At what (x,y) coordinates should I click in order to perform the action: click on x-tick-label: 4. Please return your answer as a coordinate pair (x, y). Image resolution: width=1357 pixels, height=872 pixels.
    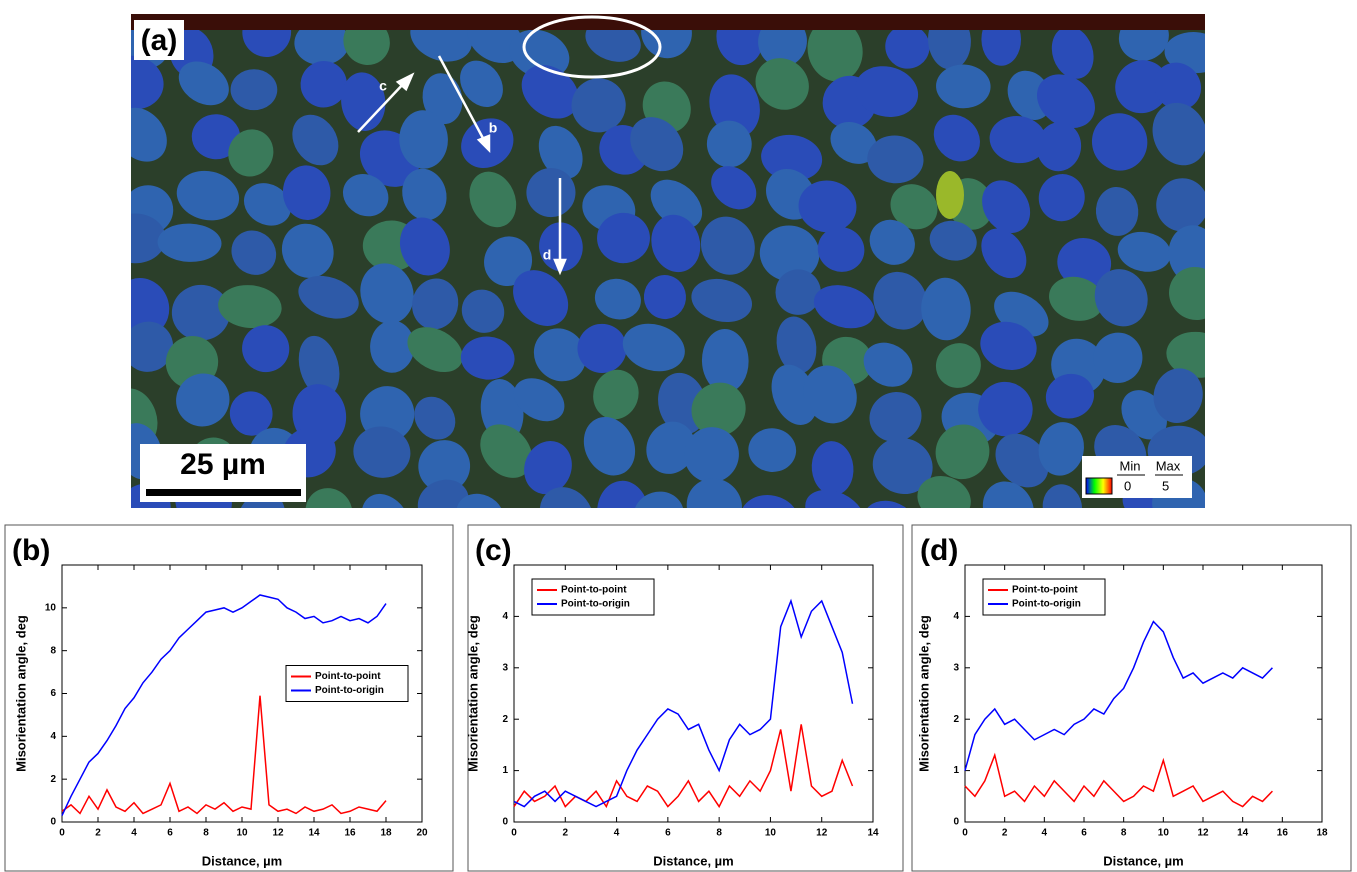
    Looking at the image, I should click on (1045, 833).